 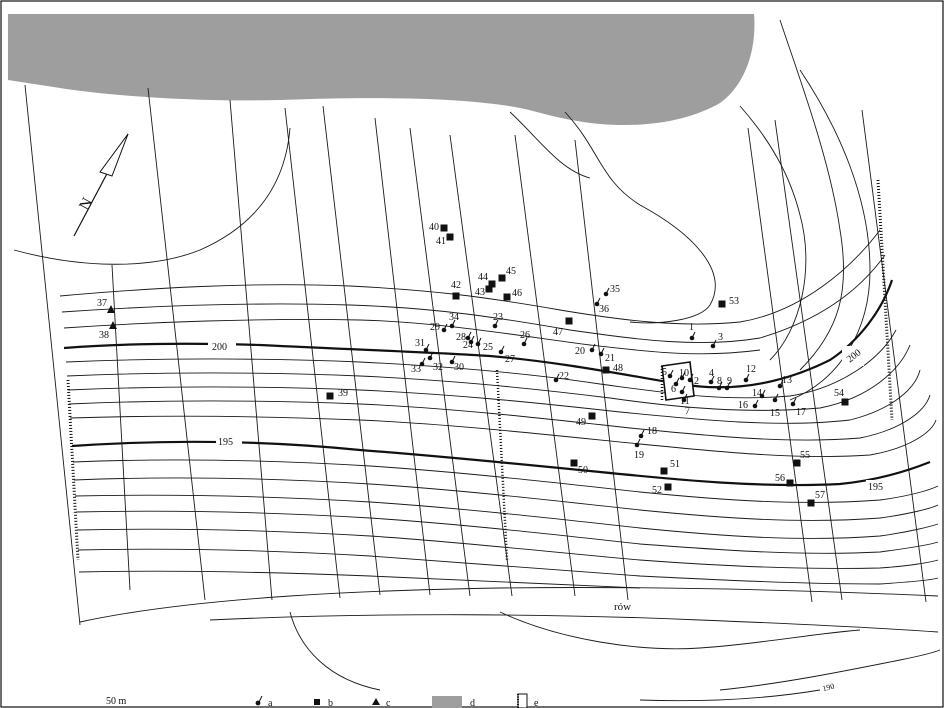 I want to click on site-label-37: 37, so click(x=102, y=303).